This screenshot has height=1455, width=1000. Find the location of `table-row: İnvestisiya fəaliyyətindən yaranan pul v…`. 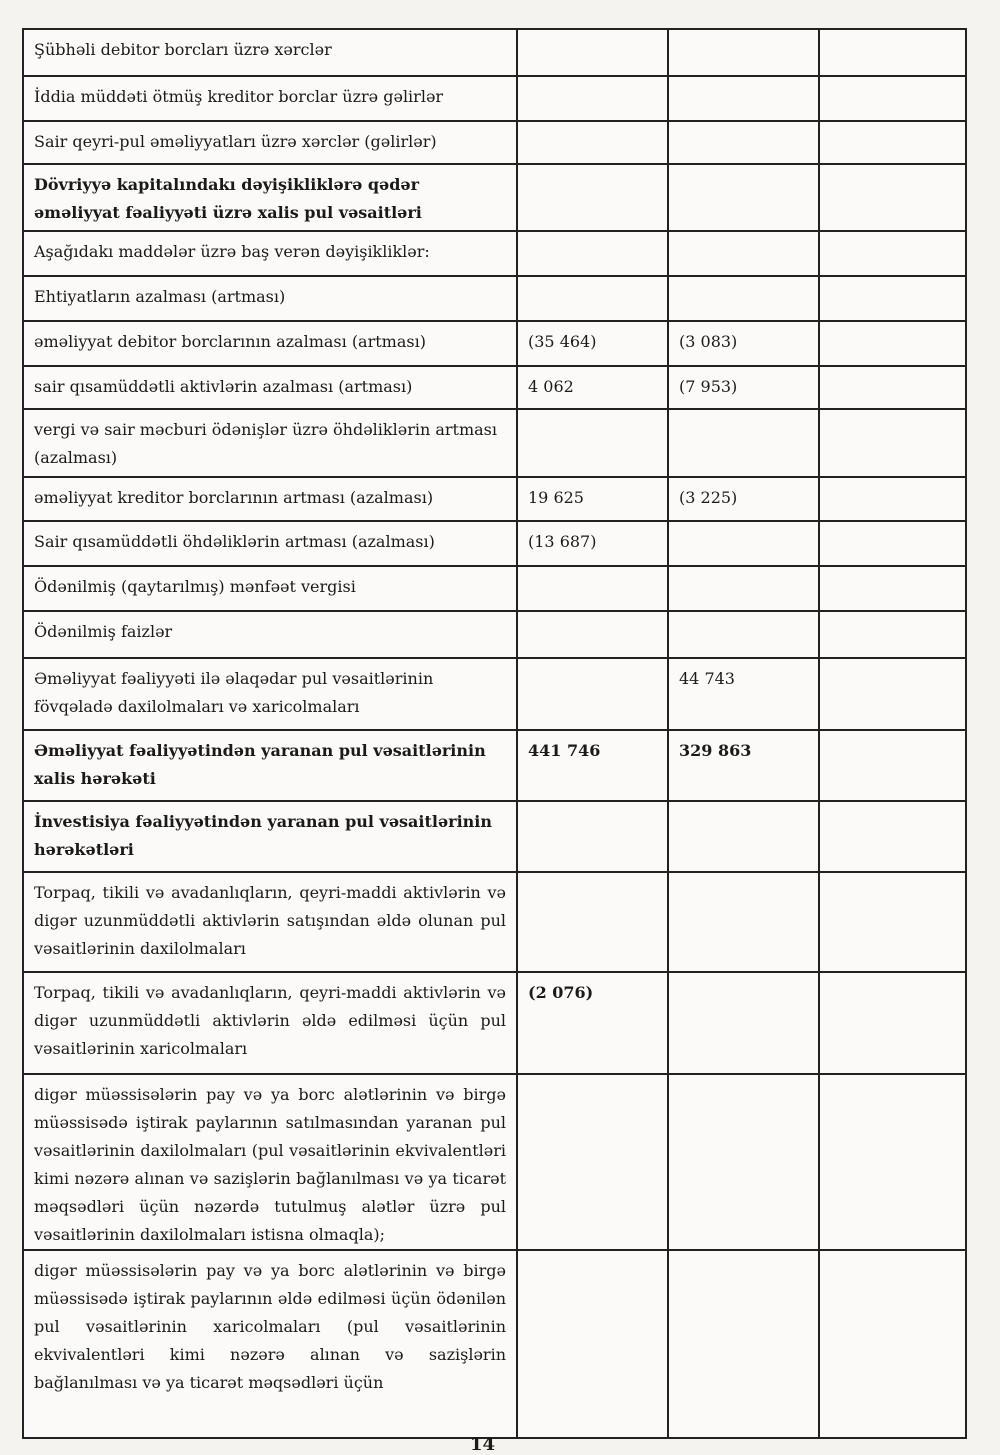

table-row: İnvestisiya fəaliyyətindən yaranan pul v… is located at coordinates (494, 836).